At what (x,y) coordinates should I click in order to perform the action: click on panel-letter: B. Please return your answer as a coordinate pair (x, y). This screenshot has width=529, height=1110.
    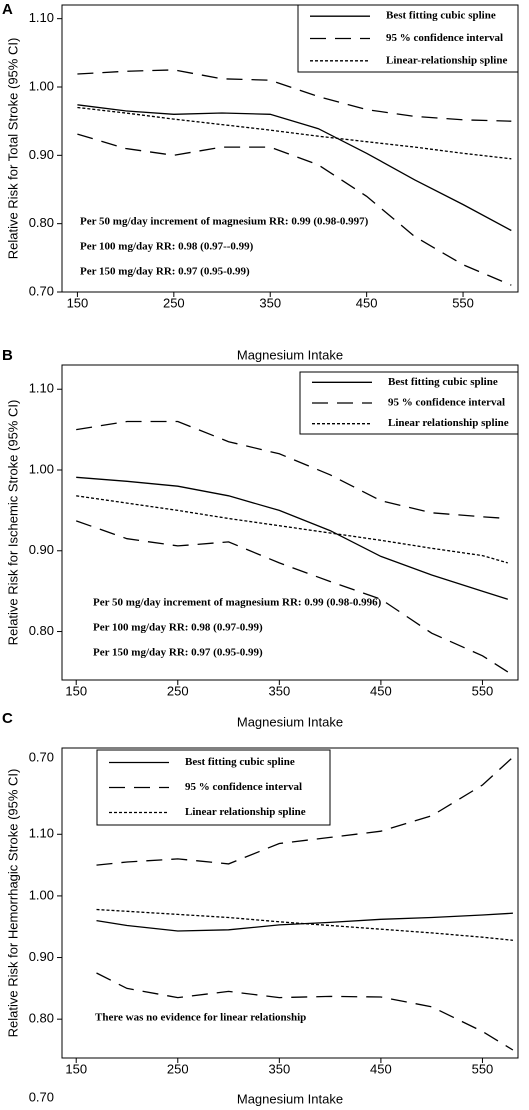
    Looking at the image, I should click on (7, 355).